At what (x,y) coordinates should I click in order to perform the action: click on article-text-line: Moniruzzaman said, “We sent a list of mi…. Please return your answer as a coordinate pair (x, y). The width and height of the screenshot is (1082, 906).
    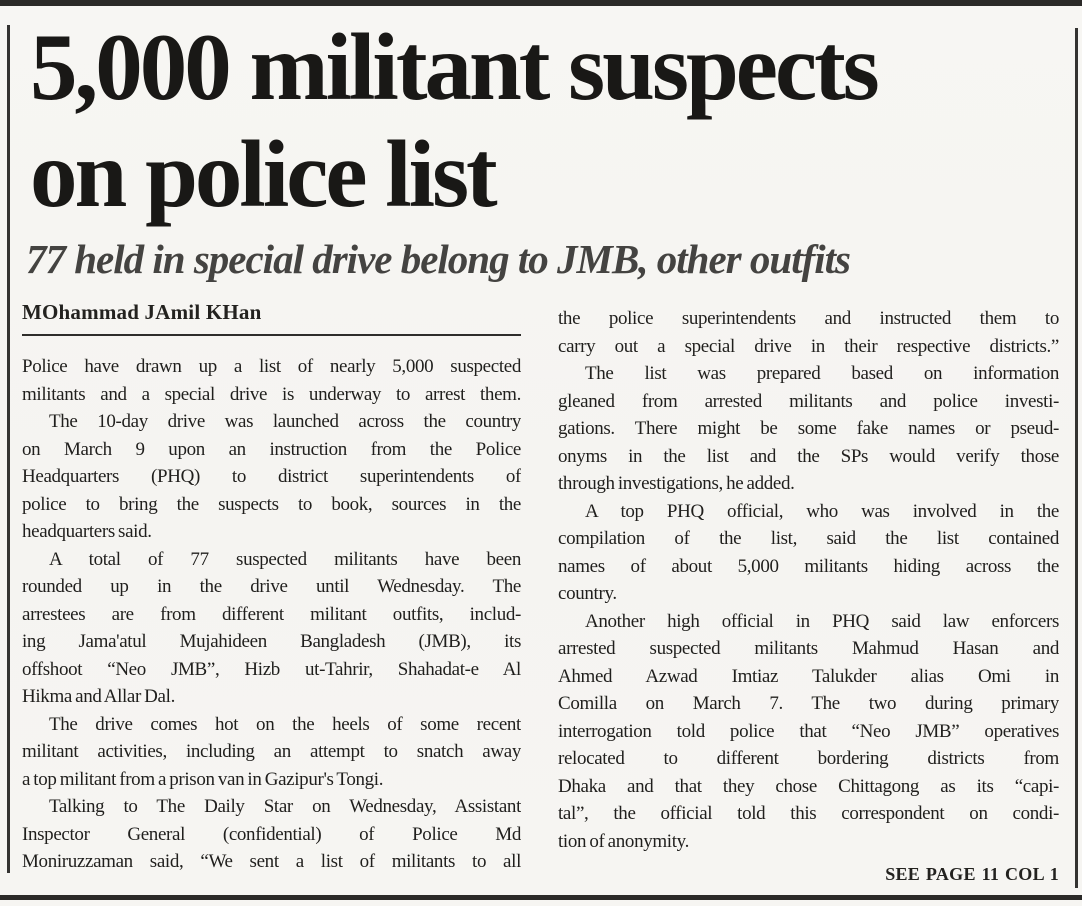
    Looking at the image, I should click on (271, 861).